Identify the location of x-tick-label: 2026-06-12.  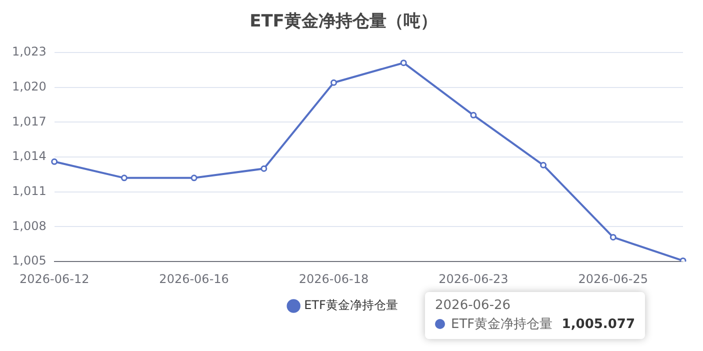
(54, 279).